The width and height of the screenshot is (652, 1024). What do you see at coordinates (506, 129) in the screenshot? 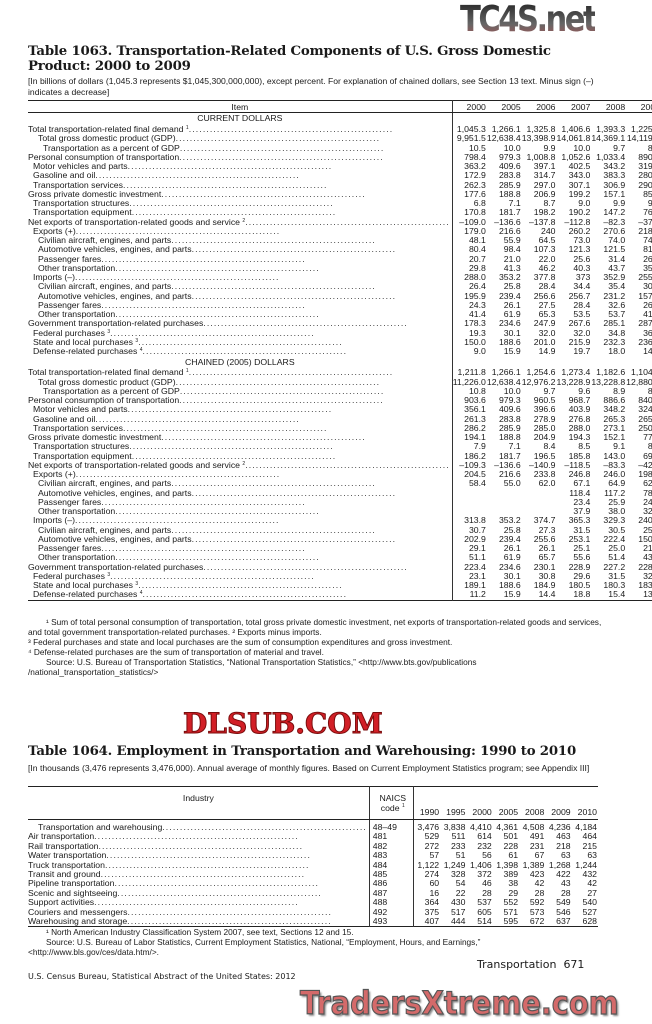
I see `value-cell: 1,266.1` at bounding box center [506, 129].